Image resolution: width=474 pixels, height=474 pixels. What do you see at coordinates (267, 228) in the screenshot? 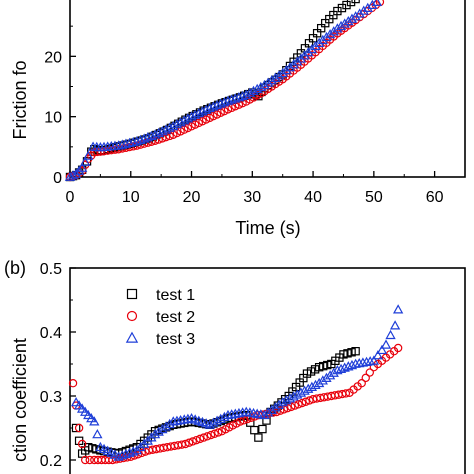
I see `panel-a-x-label: Time (s)` at bounding box center [267, 228].